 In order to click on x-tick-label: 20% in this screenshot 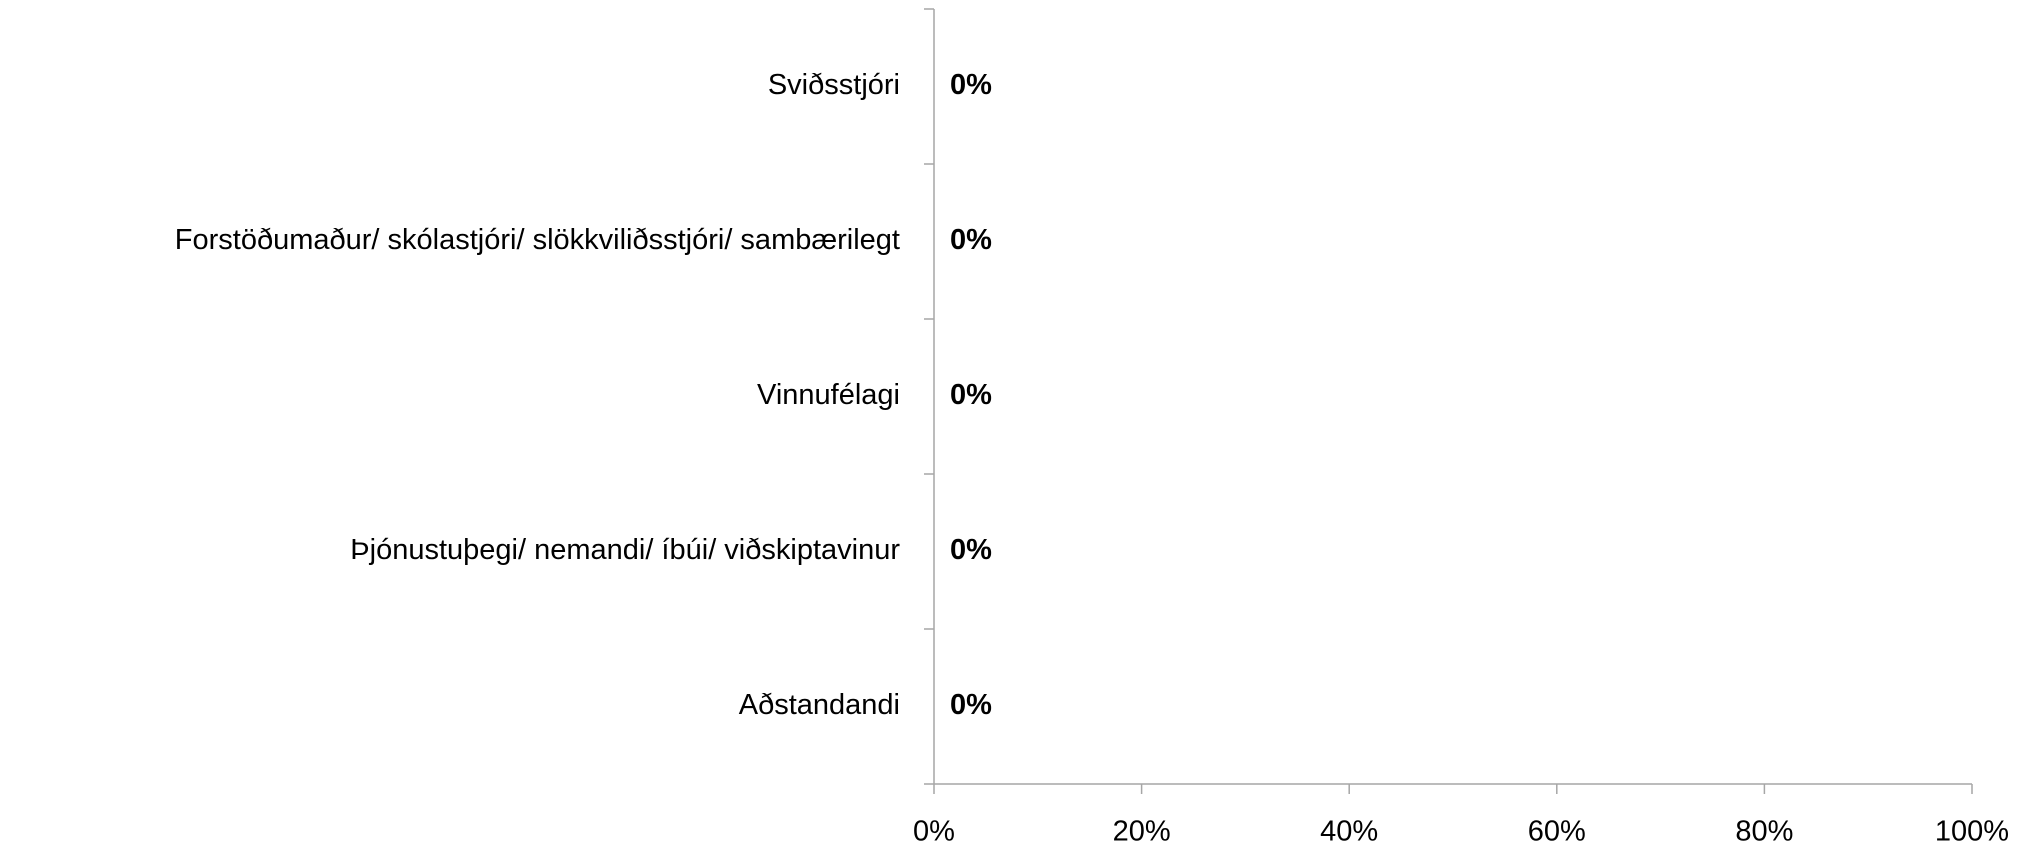, I will do `click(1142, 832)`.